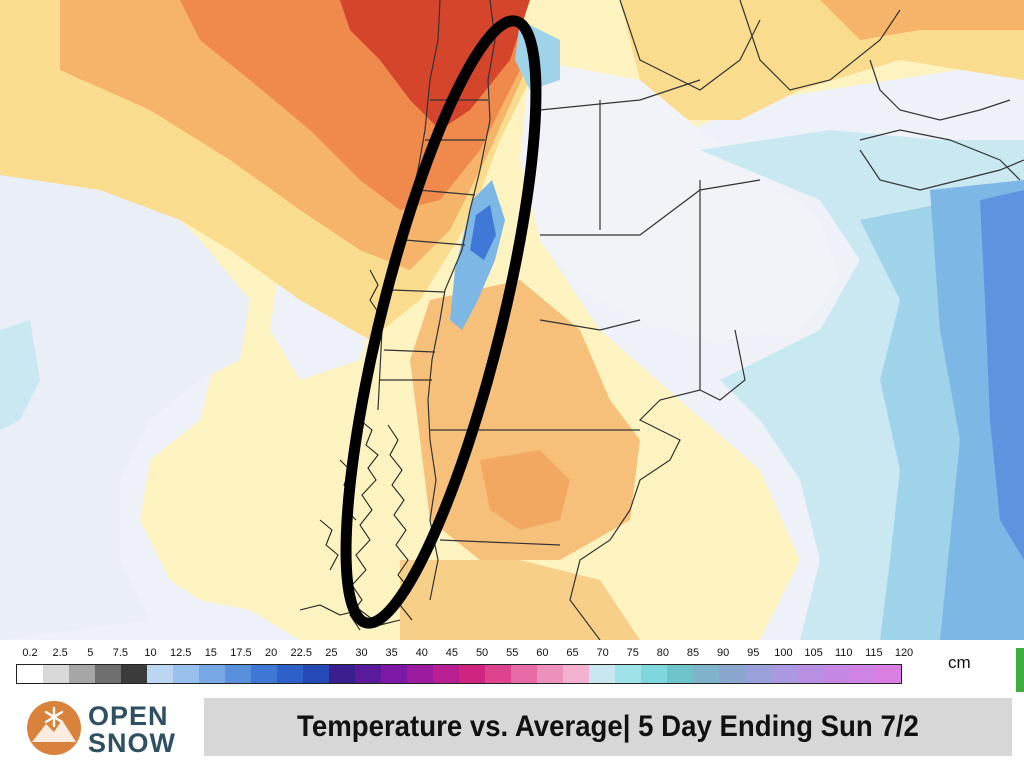 The image size is (1024, 768). What do you see at coordinates (210, 653) in the screenshot?
I see `legend-tick-label: 15` at bounding box center [210, 653].